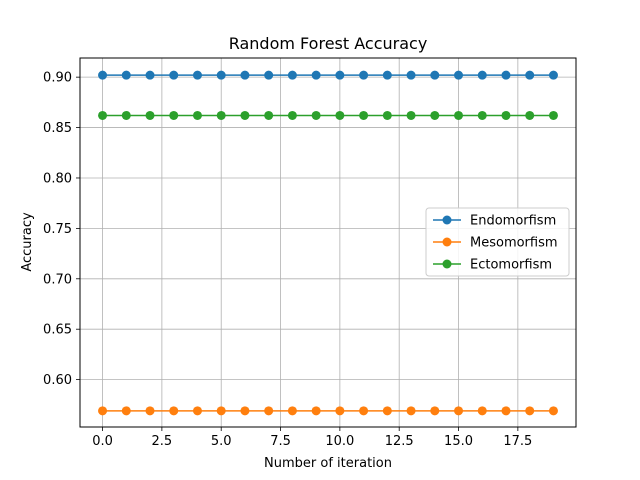 The image size is (640, 480). I want to click on series-ectomorfism, so click(328, 115).